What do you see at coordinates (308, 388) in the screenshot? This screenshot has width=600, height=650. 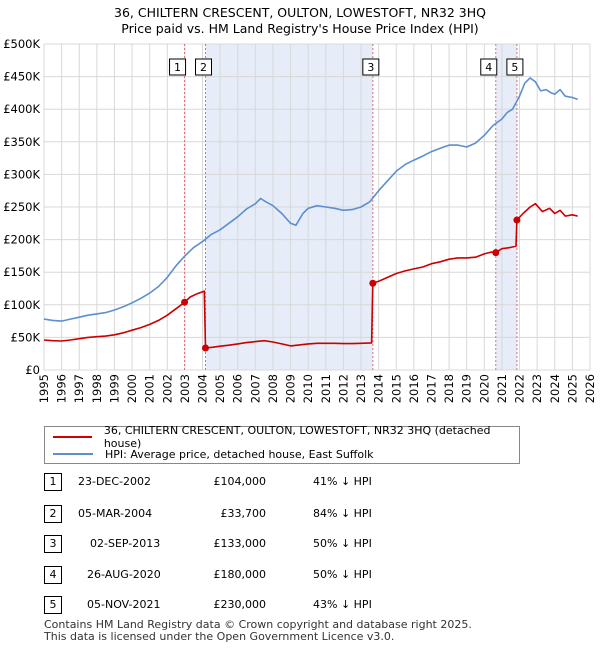 I see `x-tick-label: 2010` at bounding box center [308, 388].